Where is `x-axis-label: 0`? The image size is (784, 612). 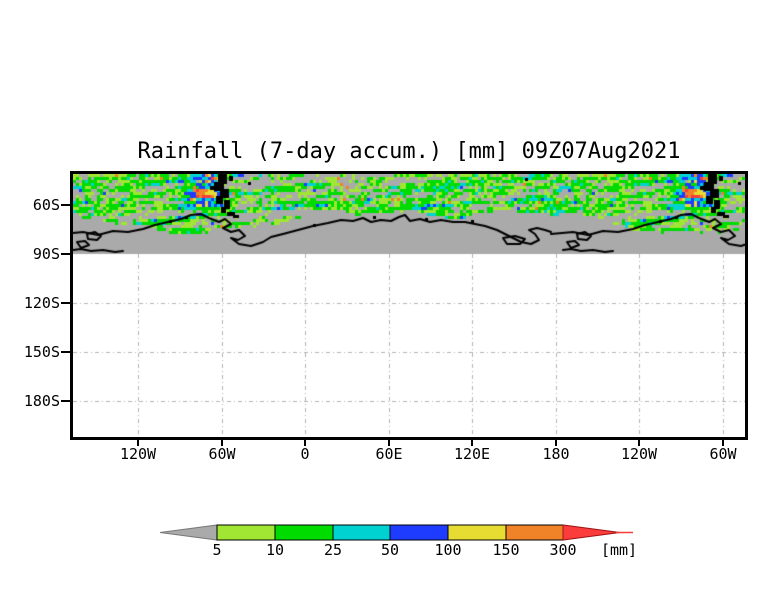 x-axis-label: 0 is located at coordinates (305, 454).